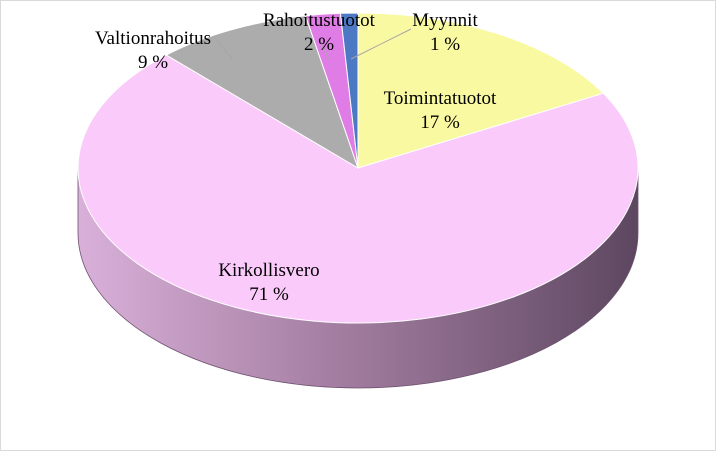  Describe the element at coordinates (349, 90) in the screenshot. I see `pie-slice-myynnit` at that location.